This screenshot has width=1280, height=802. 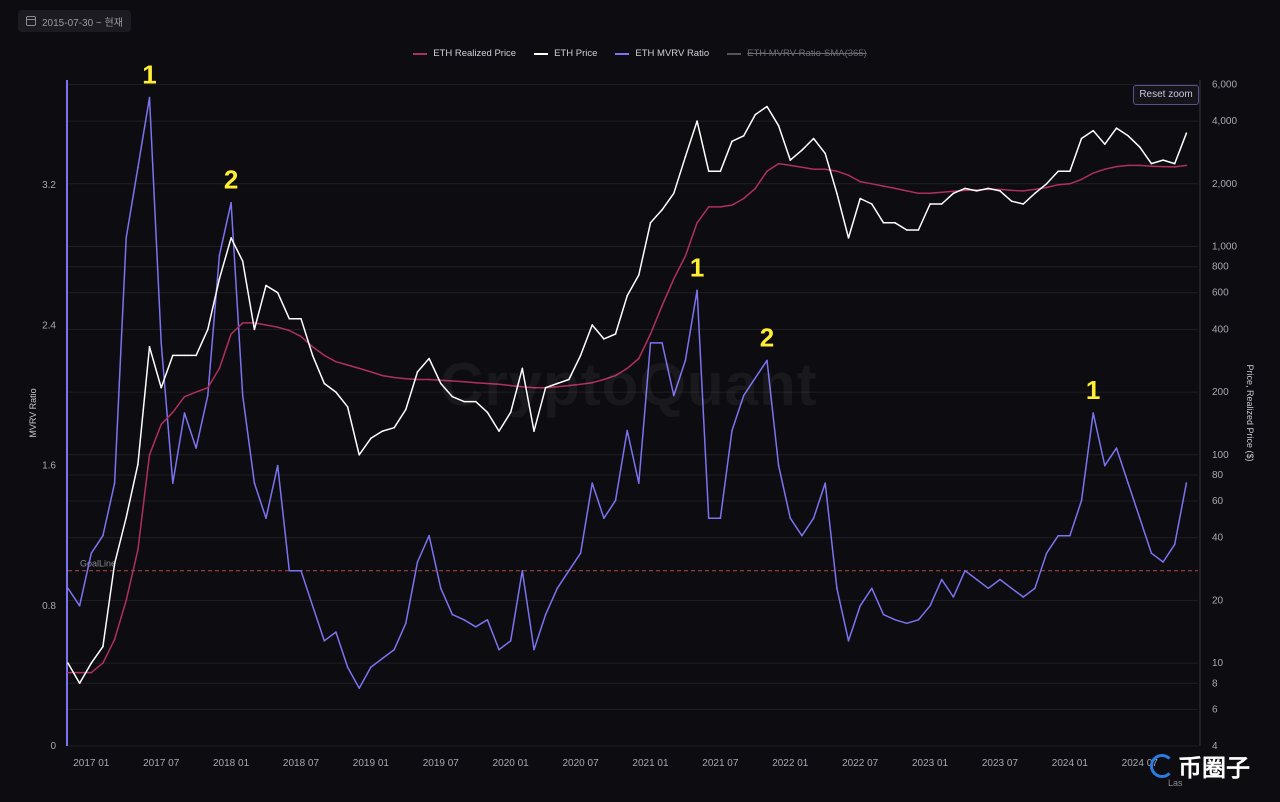 I want to click on legend-label: ETH Realized Price, so click(x=475, y=53).